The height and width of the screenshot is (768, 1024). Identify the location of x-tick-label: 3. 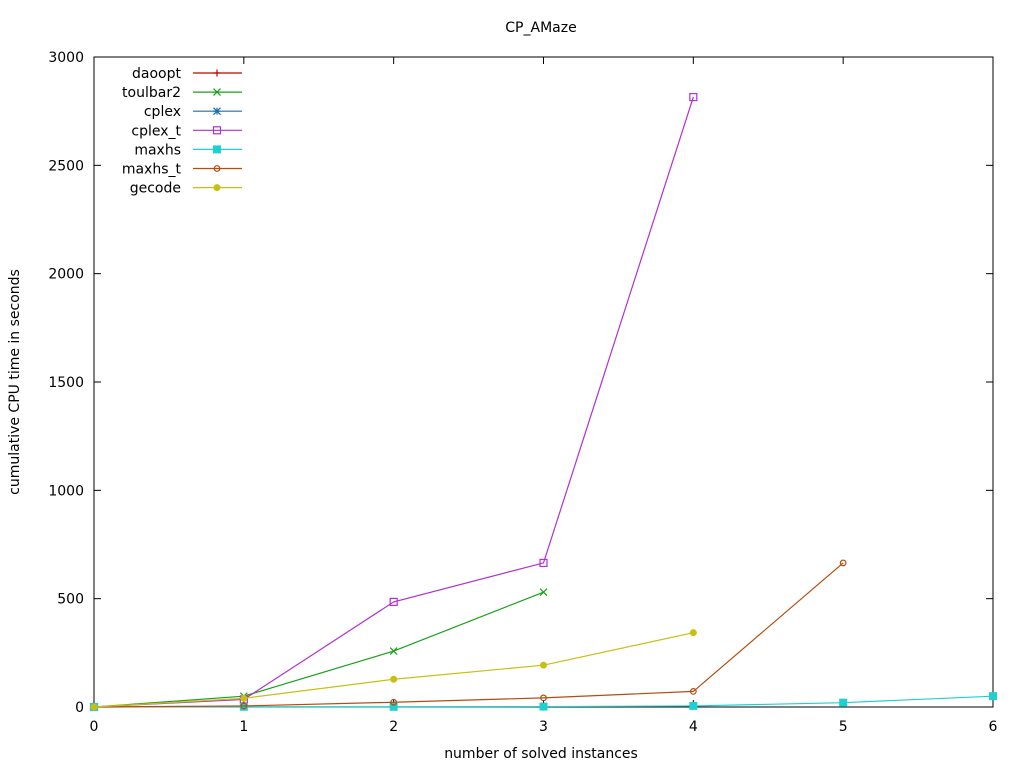
(543, 727).